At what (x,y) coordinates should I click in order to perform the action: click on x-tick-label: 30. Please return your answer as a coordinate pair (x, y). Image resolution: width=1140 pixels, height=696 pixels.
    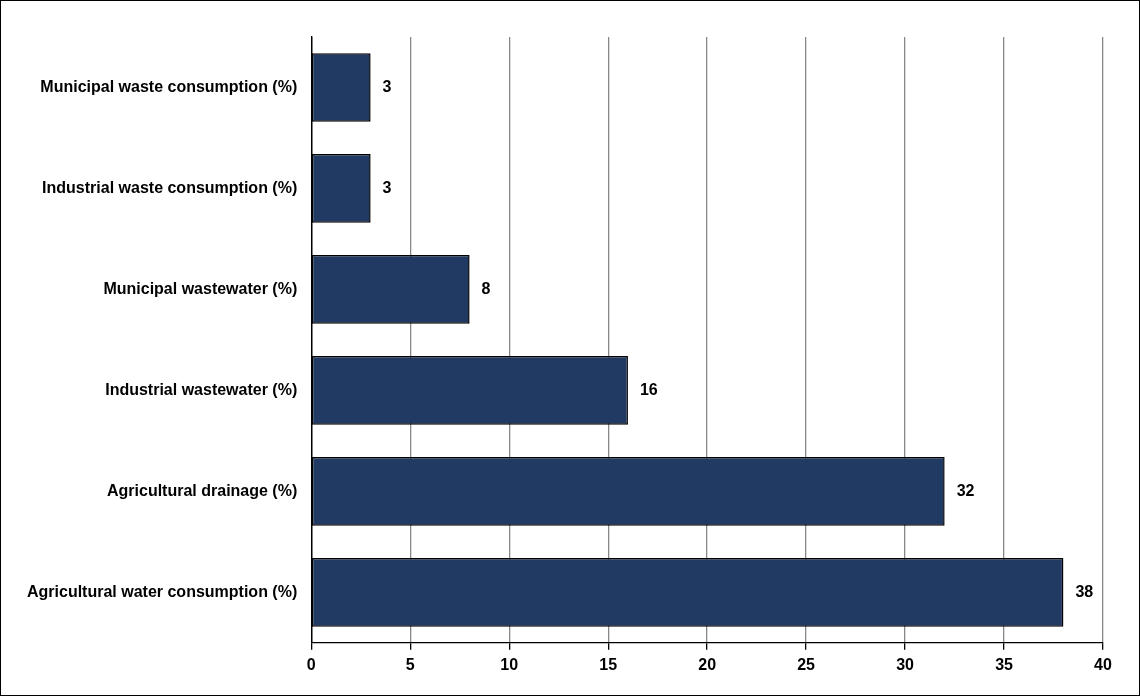
    Looking at the image, I should click on (905, 664).